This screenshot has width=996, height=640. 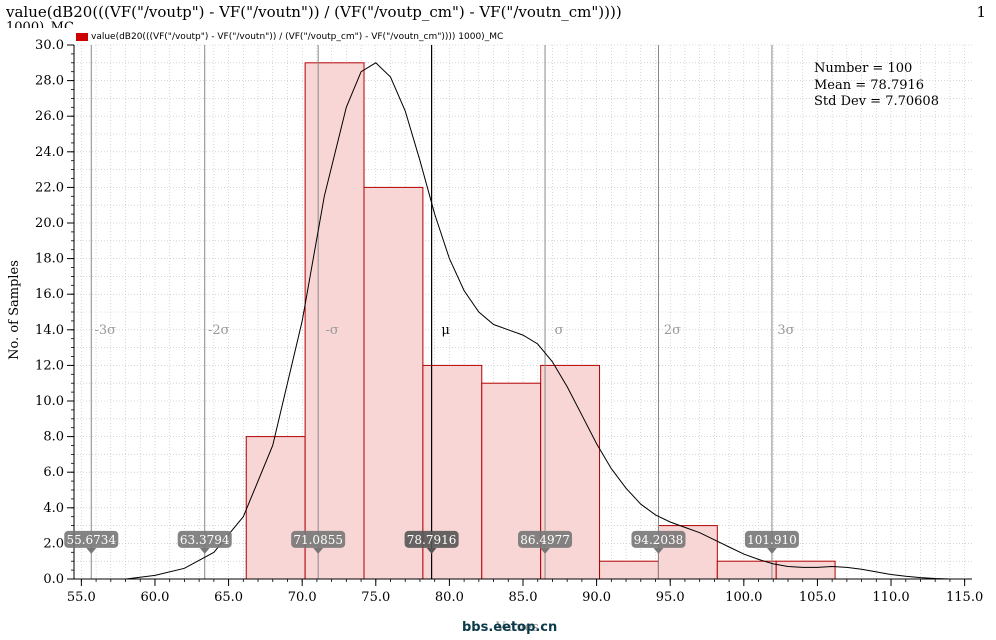 I want to click on watermark: bbs.eetop.cn, so click(x=510, y=627).